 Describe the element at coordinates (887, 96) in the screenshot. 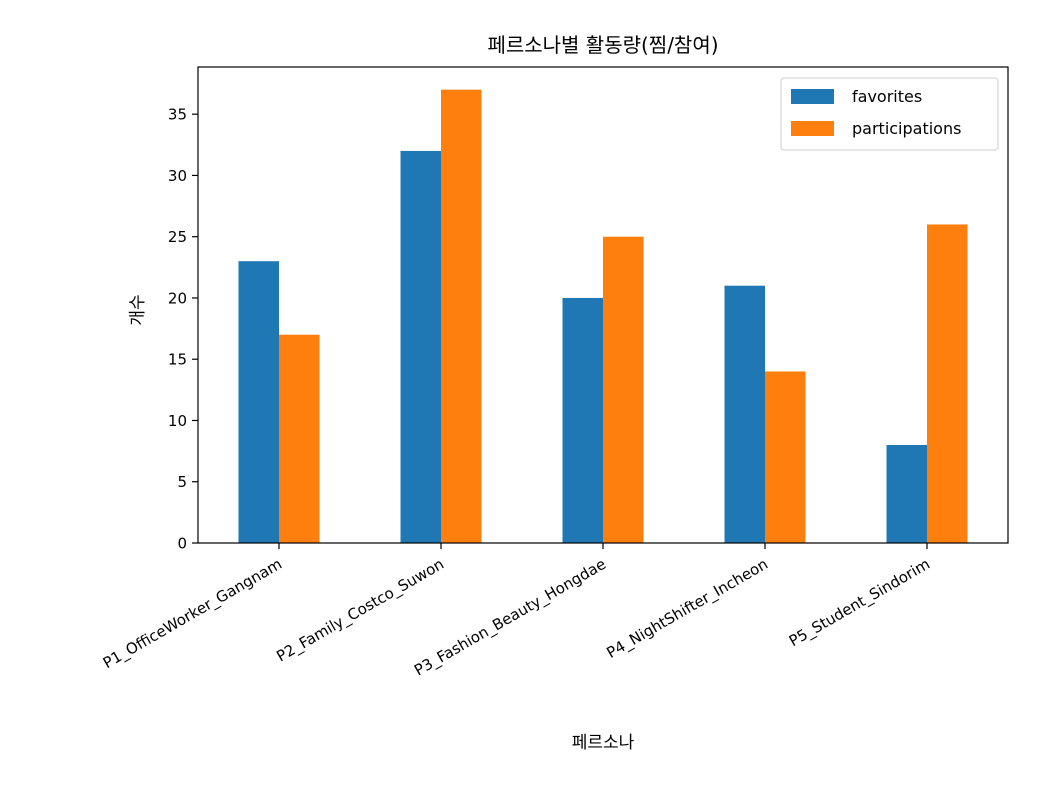

I see `legend-label-favorites: favorites` at that location.